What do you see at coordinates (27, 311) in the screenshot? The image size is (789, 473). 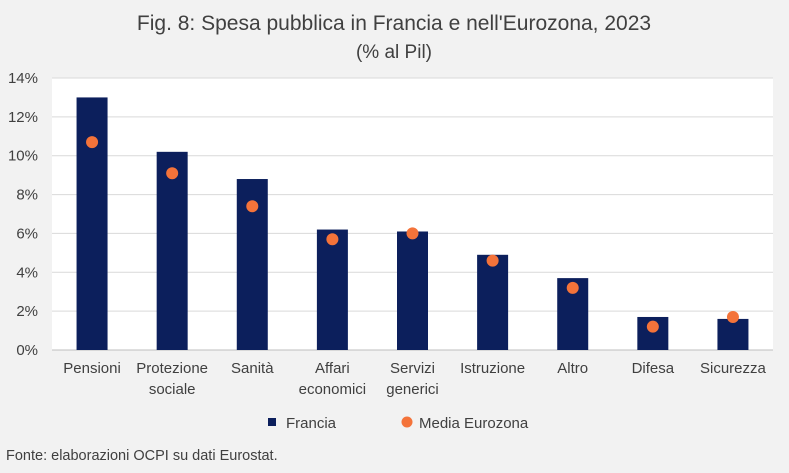 I see `y-tick-label: 2%` at bounding box center [27, 311].